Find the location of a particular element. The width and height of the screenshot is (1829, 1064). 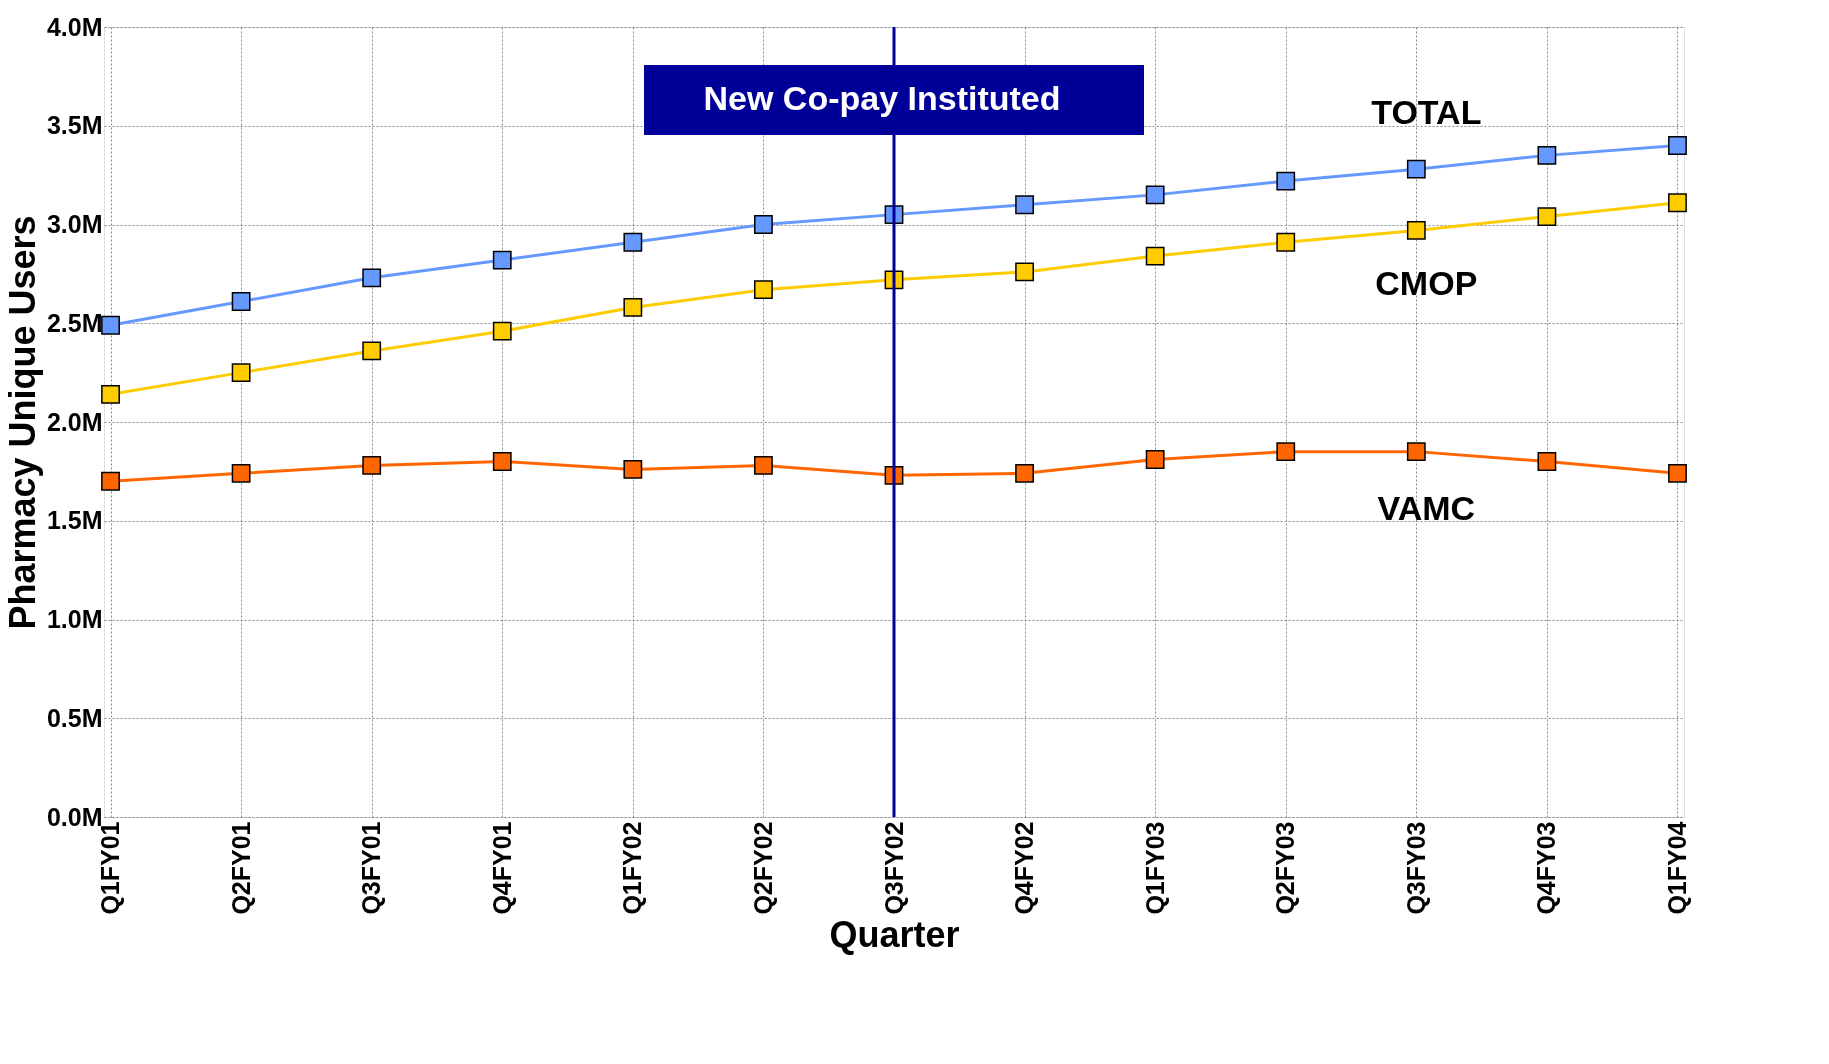

x-tick-label: Q3FY01 is located at coordinates (371, 868).